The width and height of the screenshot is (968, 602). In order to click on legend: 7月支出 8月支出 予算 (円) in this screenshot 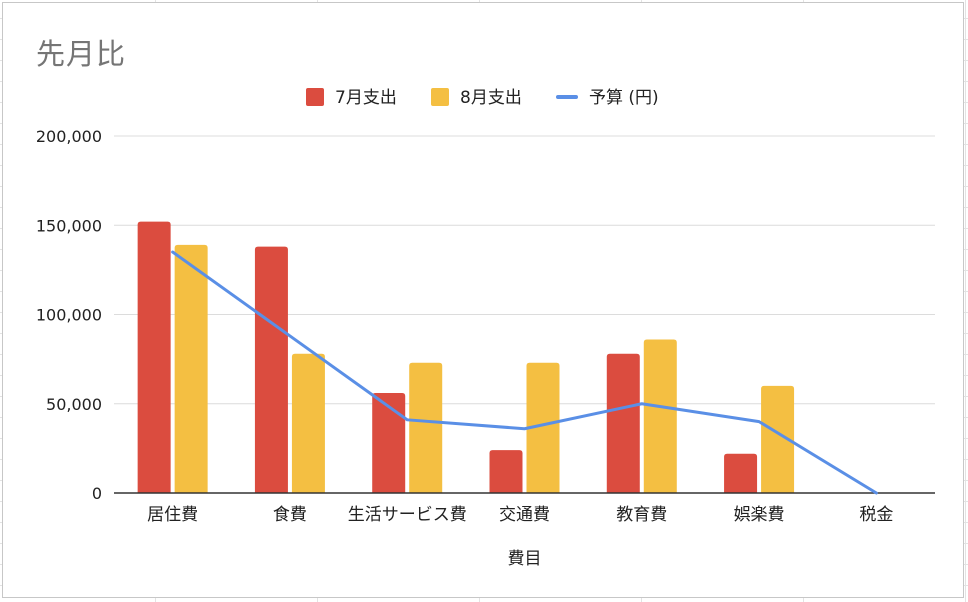, I will do `click(482, 98)`.